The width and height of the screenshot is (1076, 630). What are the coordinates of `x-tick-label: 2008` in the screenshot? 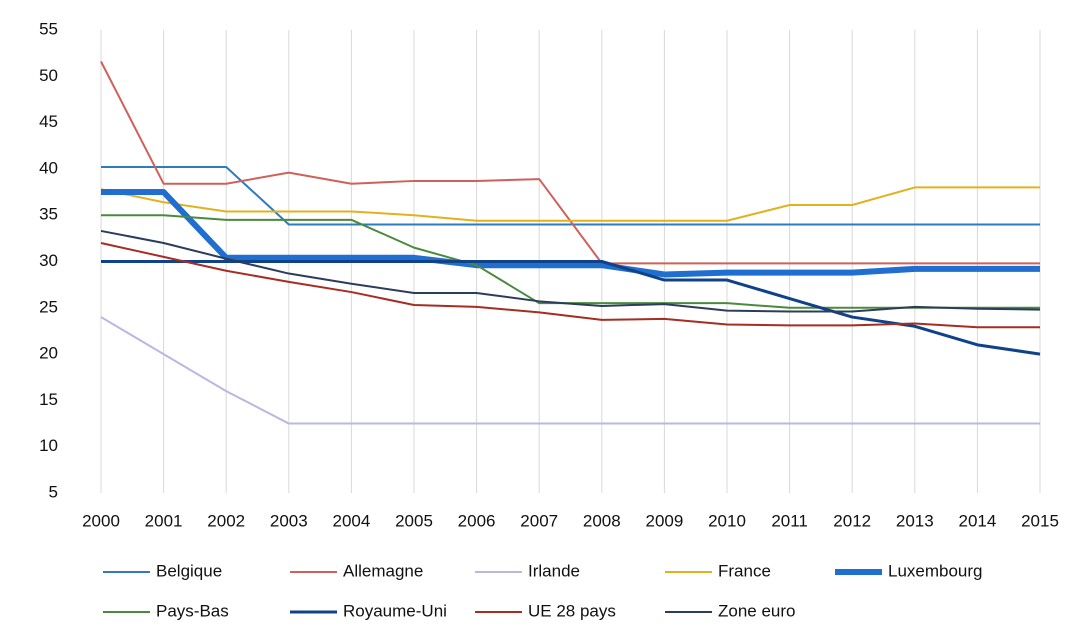 It's located at (602, 520).